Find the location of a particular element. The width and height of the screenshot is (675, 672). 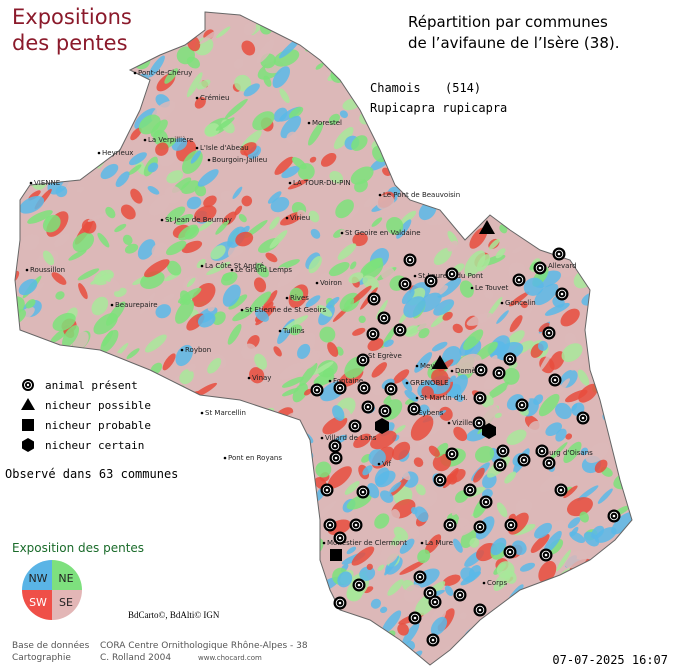

species-latin: Rupicapra rupicapra is located at coordinates (438, 108).